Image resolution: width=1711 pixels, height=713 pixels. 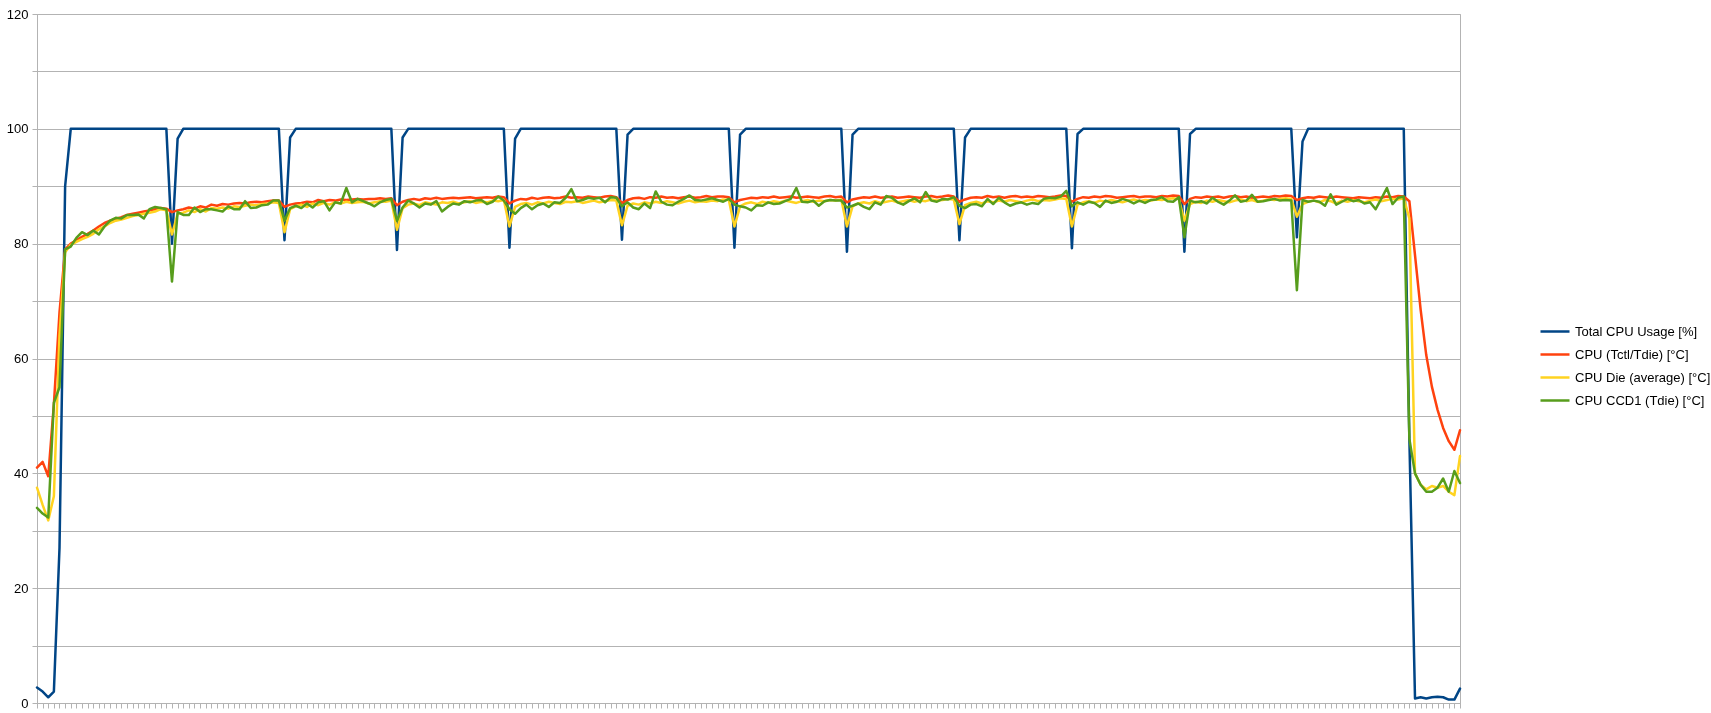 What do you see at coordinates (1640, 400) in the screenshot?
I see `legend-label: CPU CCD1 (Tdie) [°C]` at bounding box center [1640, 400].